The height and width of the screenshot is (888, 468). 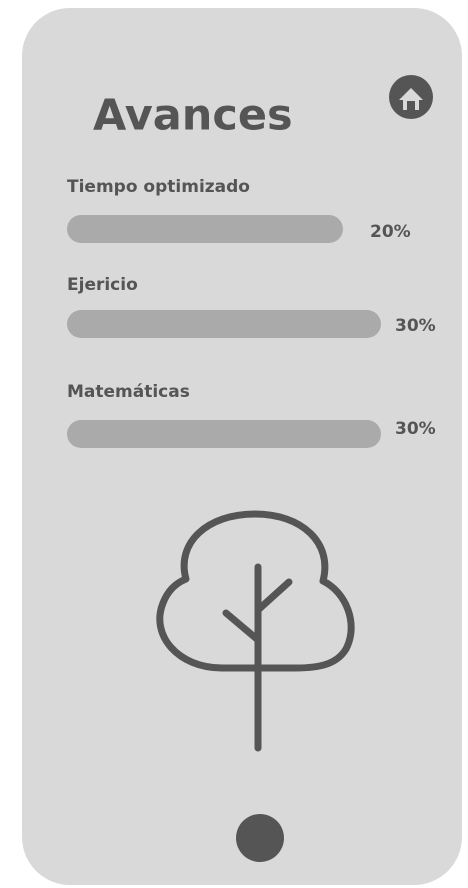 I want to click on home-button, so click(x=411, y=97).